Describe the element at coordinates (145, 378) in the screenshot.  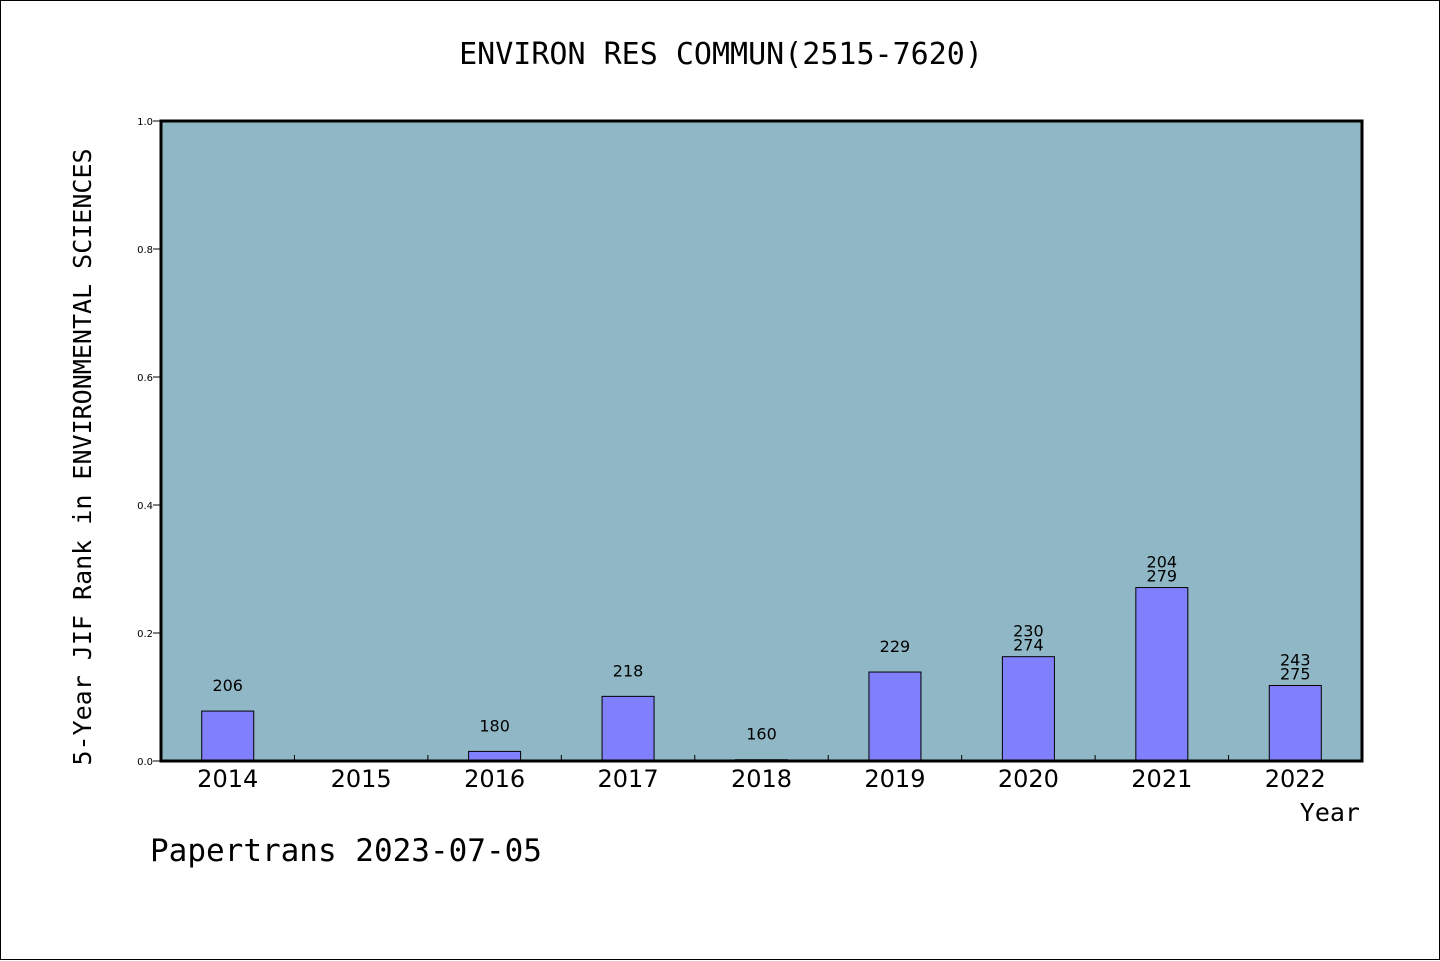
I see `y-tick-label: 0.6` at that location.